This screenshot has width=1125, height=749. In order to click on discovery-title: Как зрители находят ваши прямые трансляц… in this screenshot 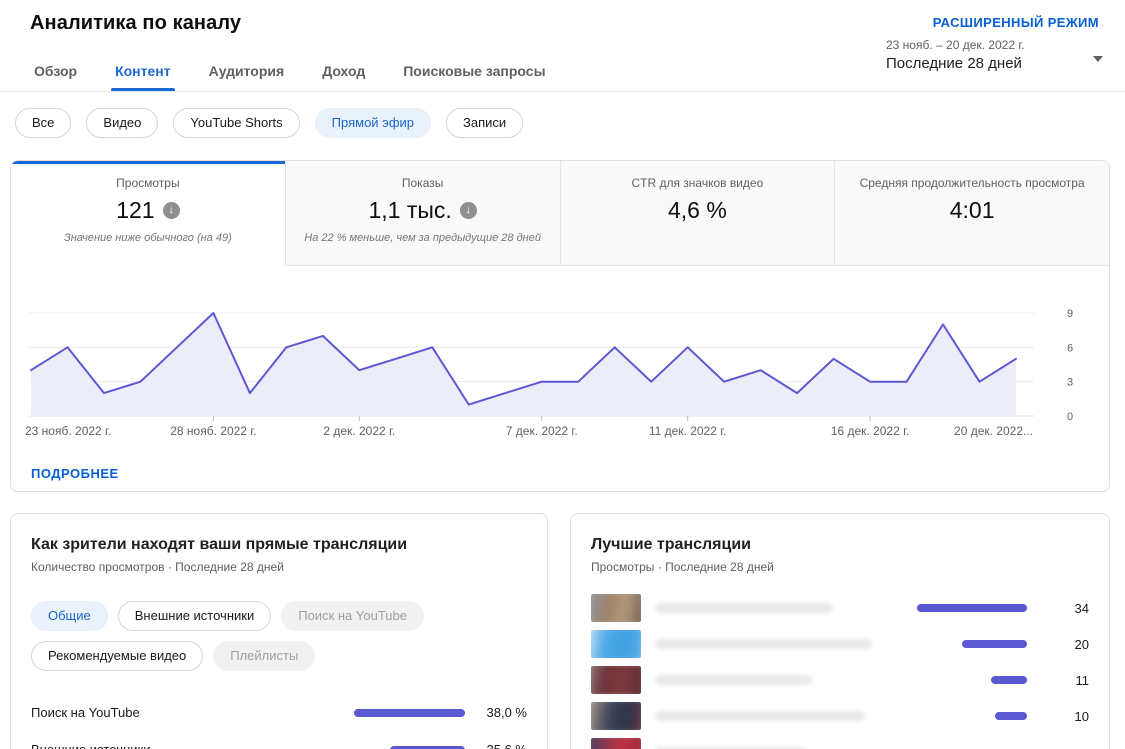, I will do `click(219, 544)`.